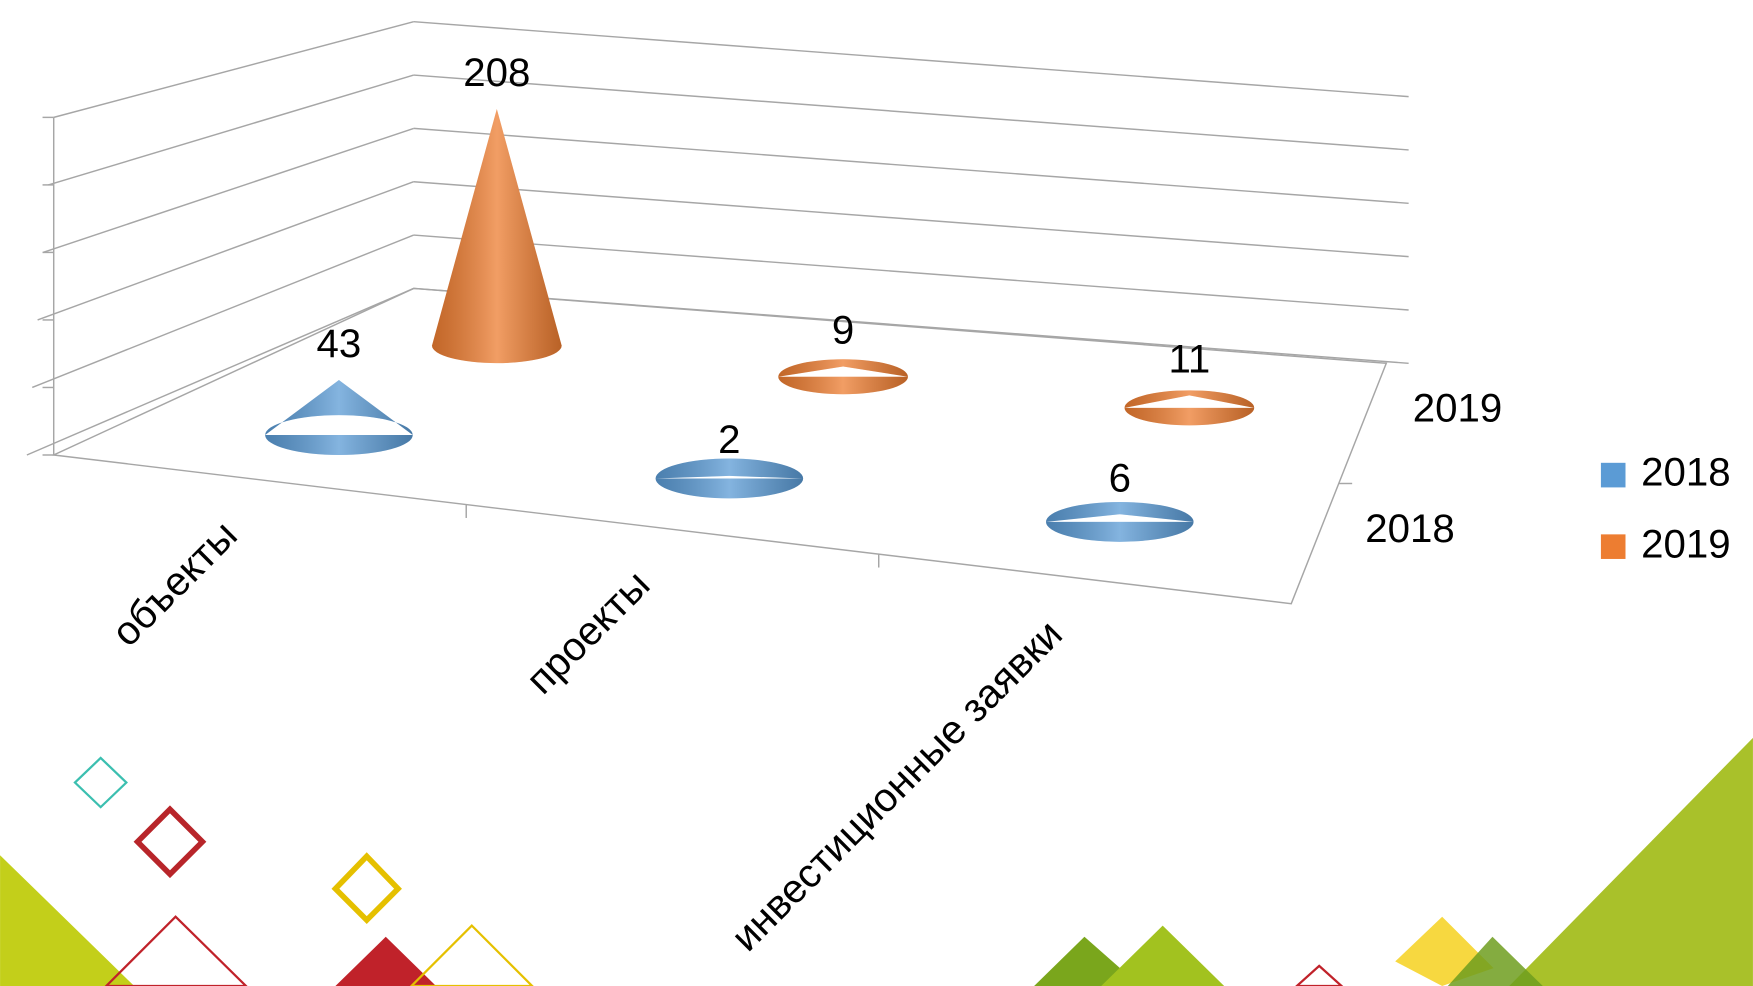  What do you see at coordinates (496, 72) in the screenshot?
I see `data-label: 208` at bounding box center [496, 72].